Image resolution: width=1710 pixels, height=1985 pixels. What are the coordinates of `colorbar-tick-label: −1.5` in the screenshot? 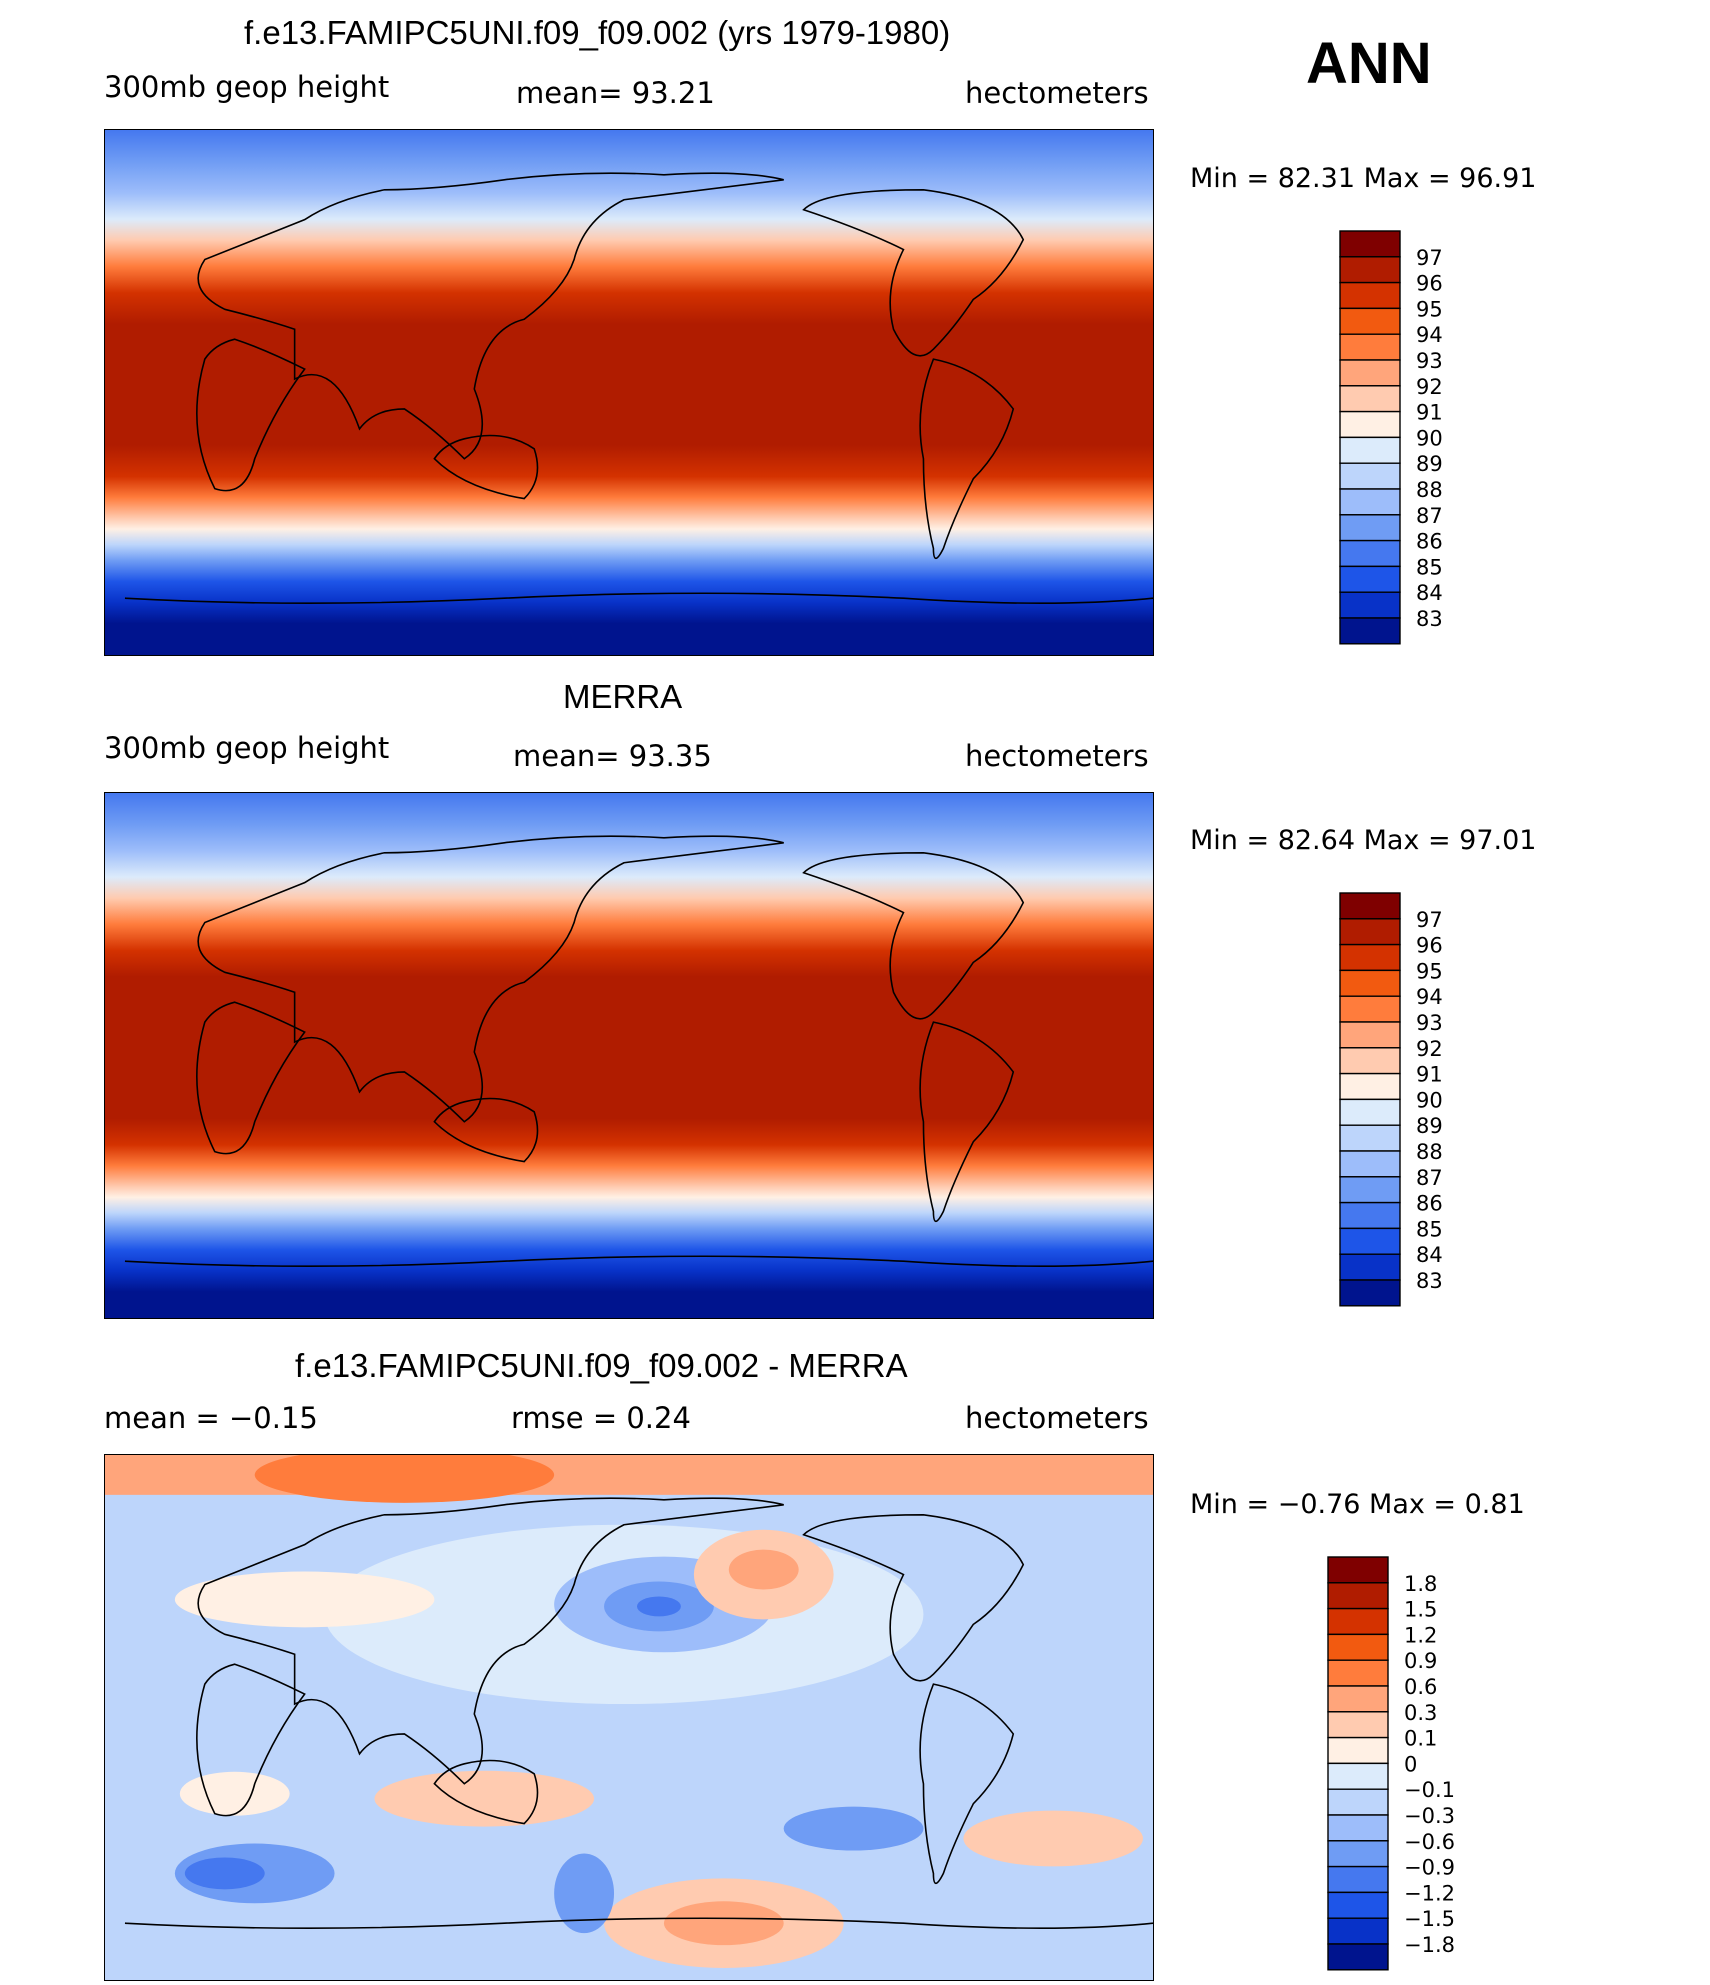 It's located at (1429, 1919).